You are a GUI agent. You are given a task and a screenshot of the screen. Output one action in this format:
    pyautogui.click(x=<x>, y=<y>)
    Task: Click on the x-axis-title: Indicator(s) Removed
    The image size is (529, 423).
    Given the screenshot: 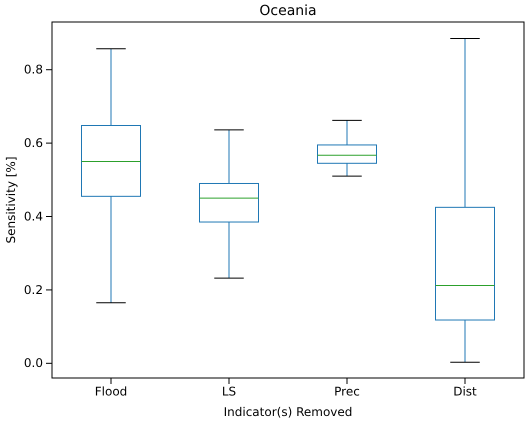 What is the action you would take?
    pyautogui.click(x=288, y=412)
    